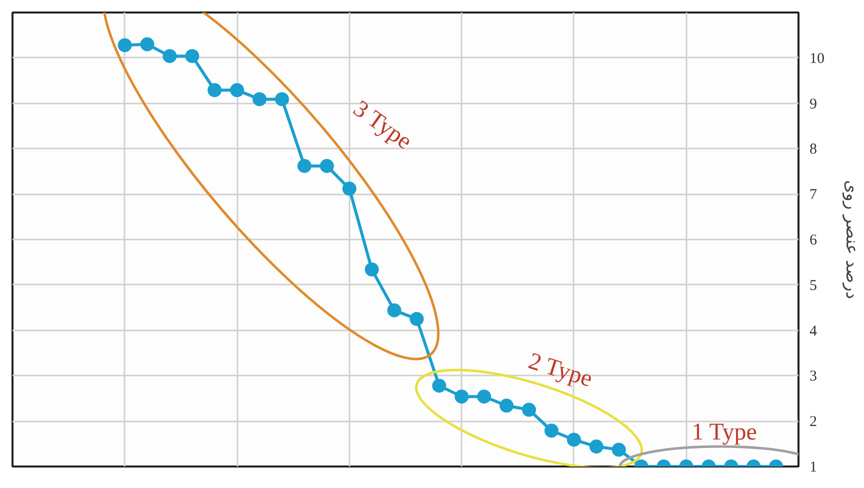 The image size is (864, 488). Describe the element at coordinates (813, 422) in the screenshot. I see `y-tick-label: 2` at that location.